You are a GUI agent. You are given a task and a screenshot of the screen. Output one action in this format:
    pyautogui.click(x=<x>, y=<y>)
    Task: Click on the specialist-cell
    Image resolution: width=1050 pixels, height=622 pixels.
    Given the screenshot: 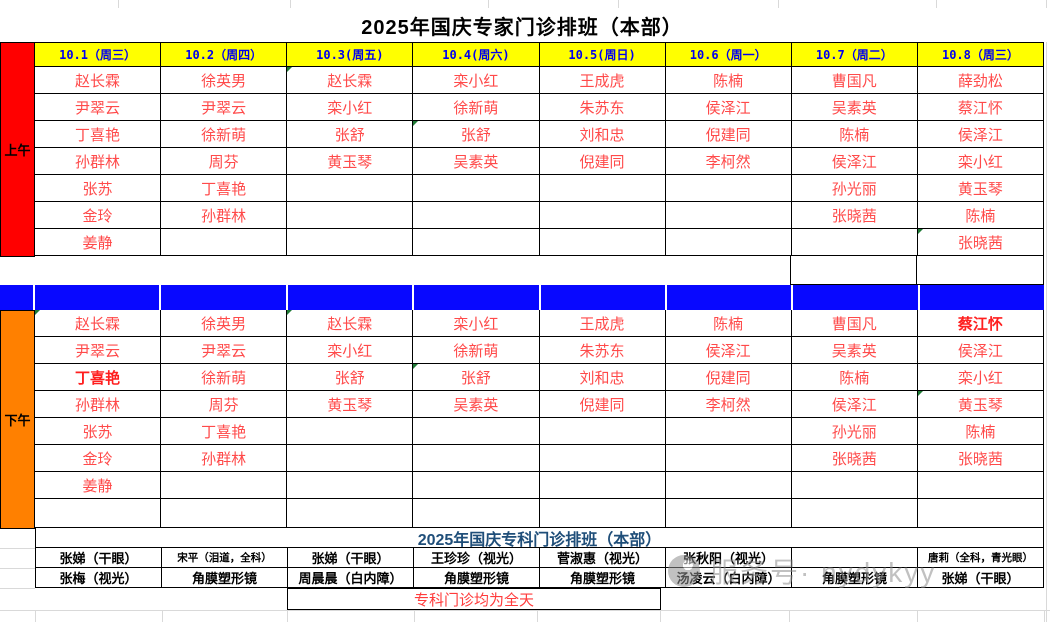 What is the action you would take?
    pyautogui.click(x=855, y=558)
    